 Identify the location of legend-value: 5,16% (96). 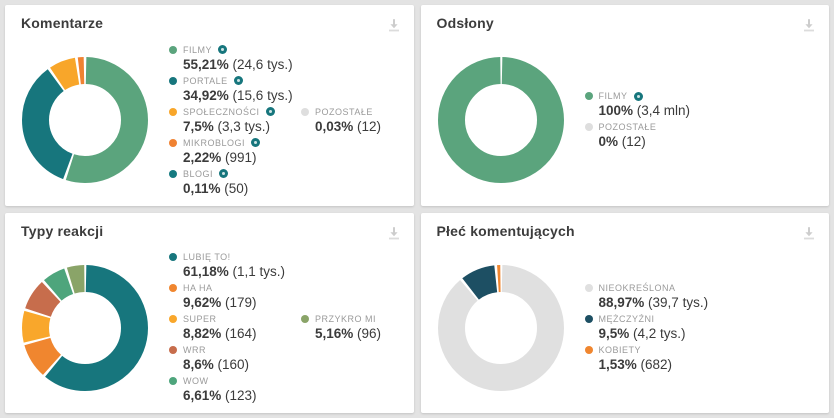
(364, 333).